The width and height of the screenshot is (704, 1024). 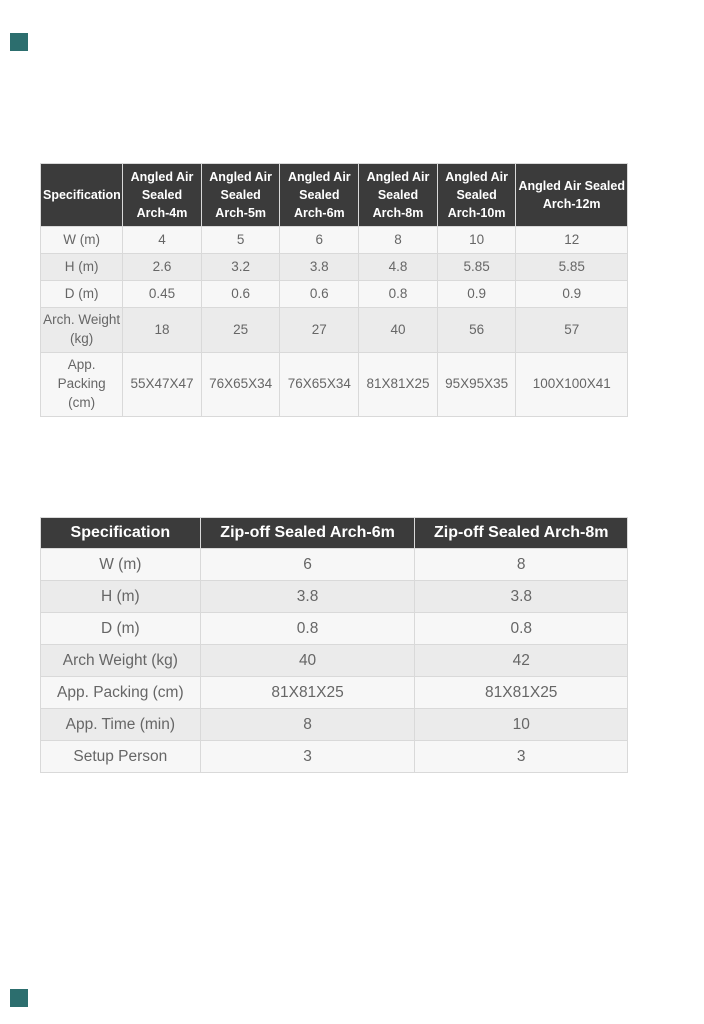 I want to click on row-label: Arch Weight (kg), so click(x=120, y=660).